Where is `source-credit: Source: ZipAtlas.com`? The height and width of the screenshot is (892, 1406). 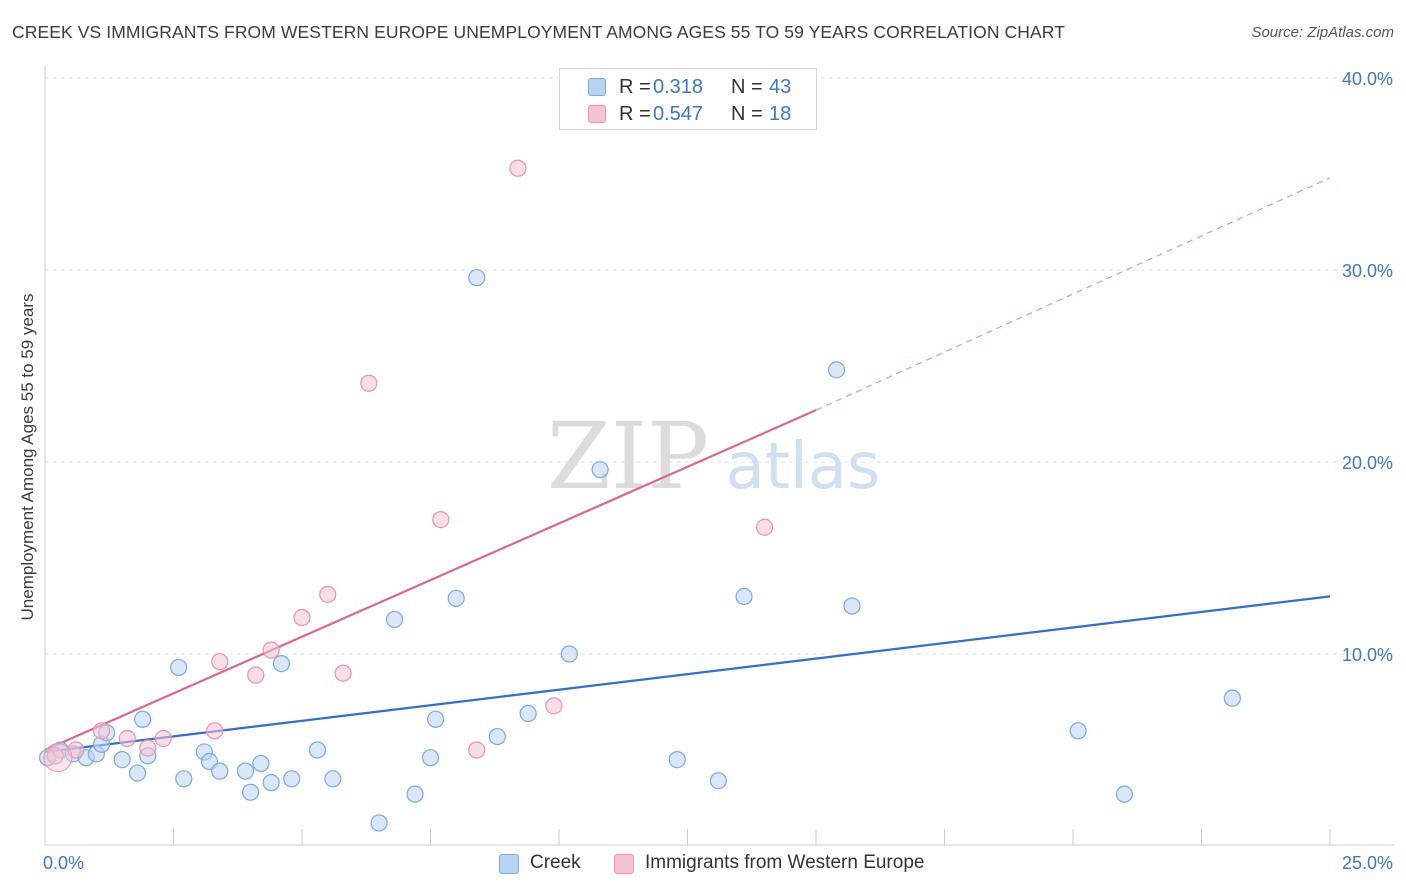
source-credit: Source: ZipAtlas.com is located at coordinates (1322, 32).